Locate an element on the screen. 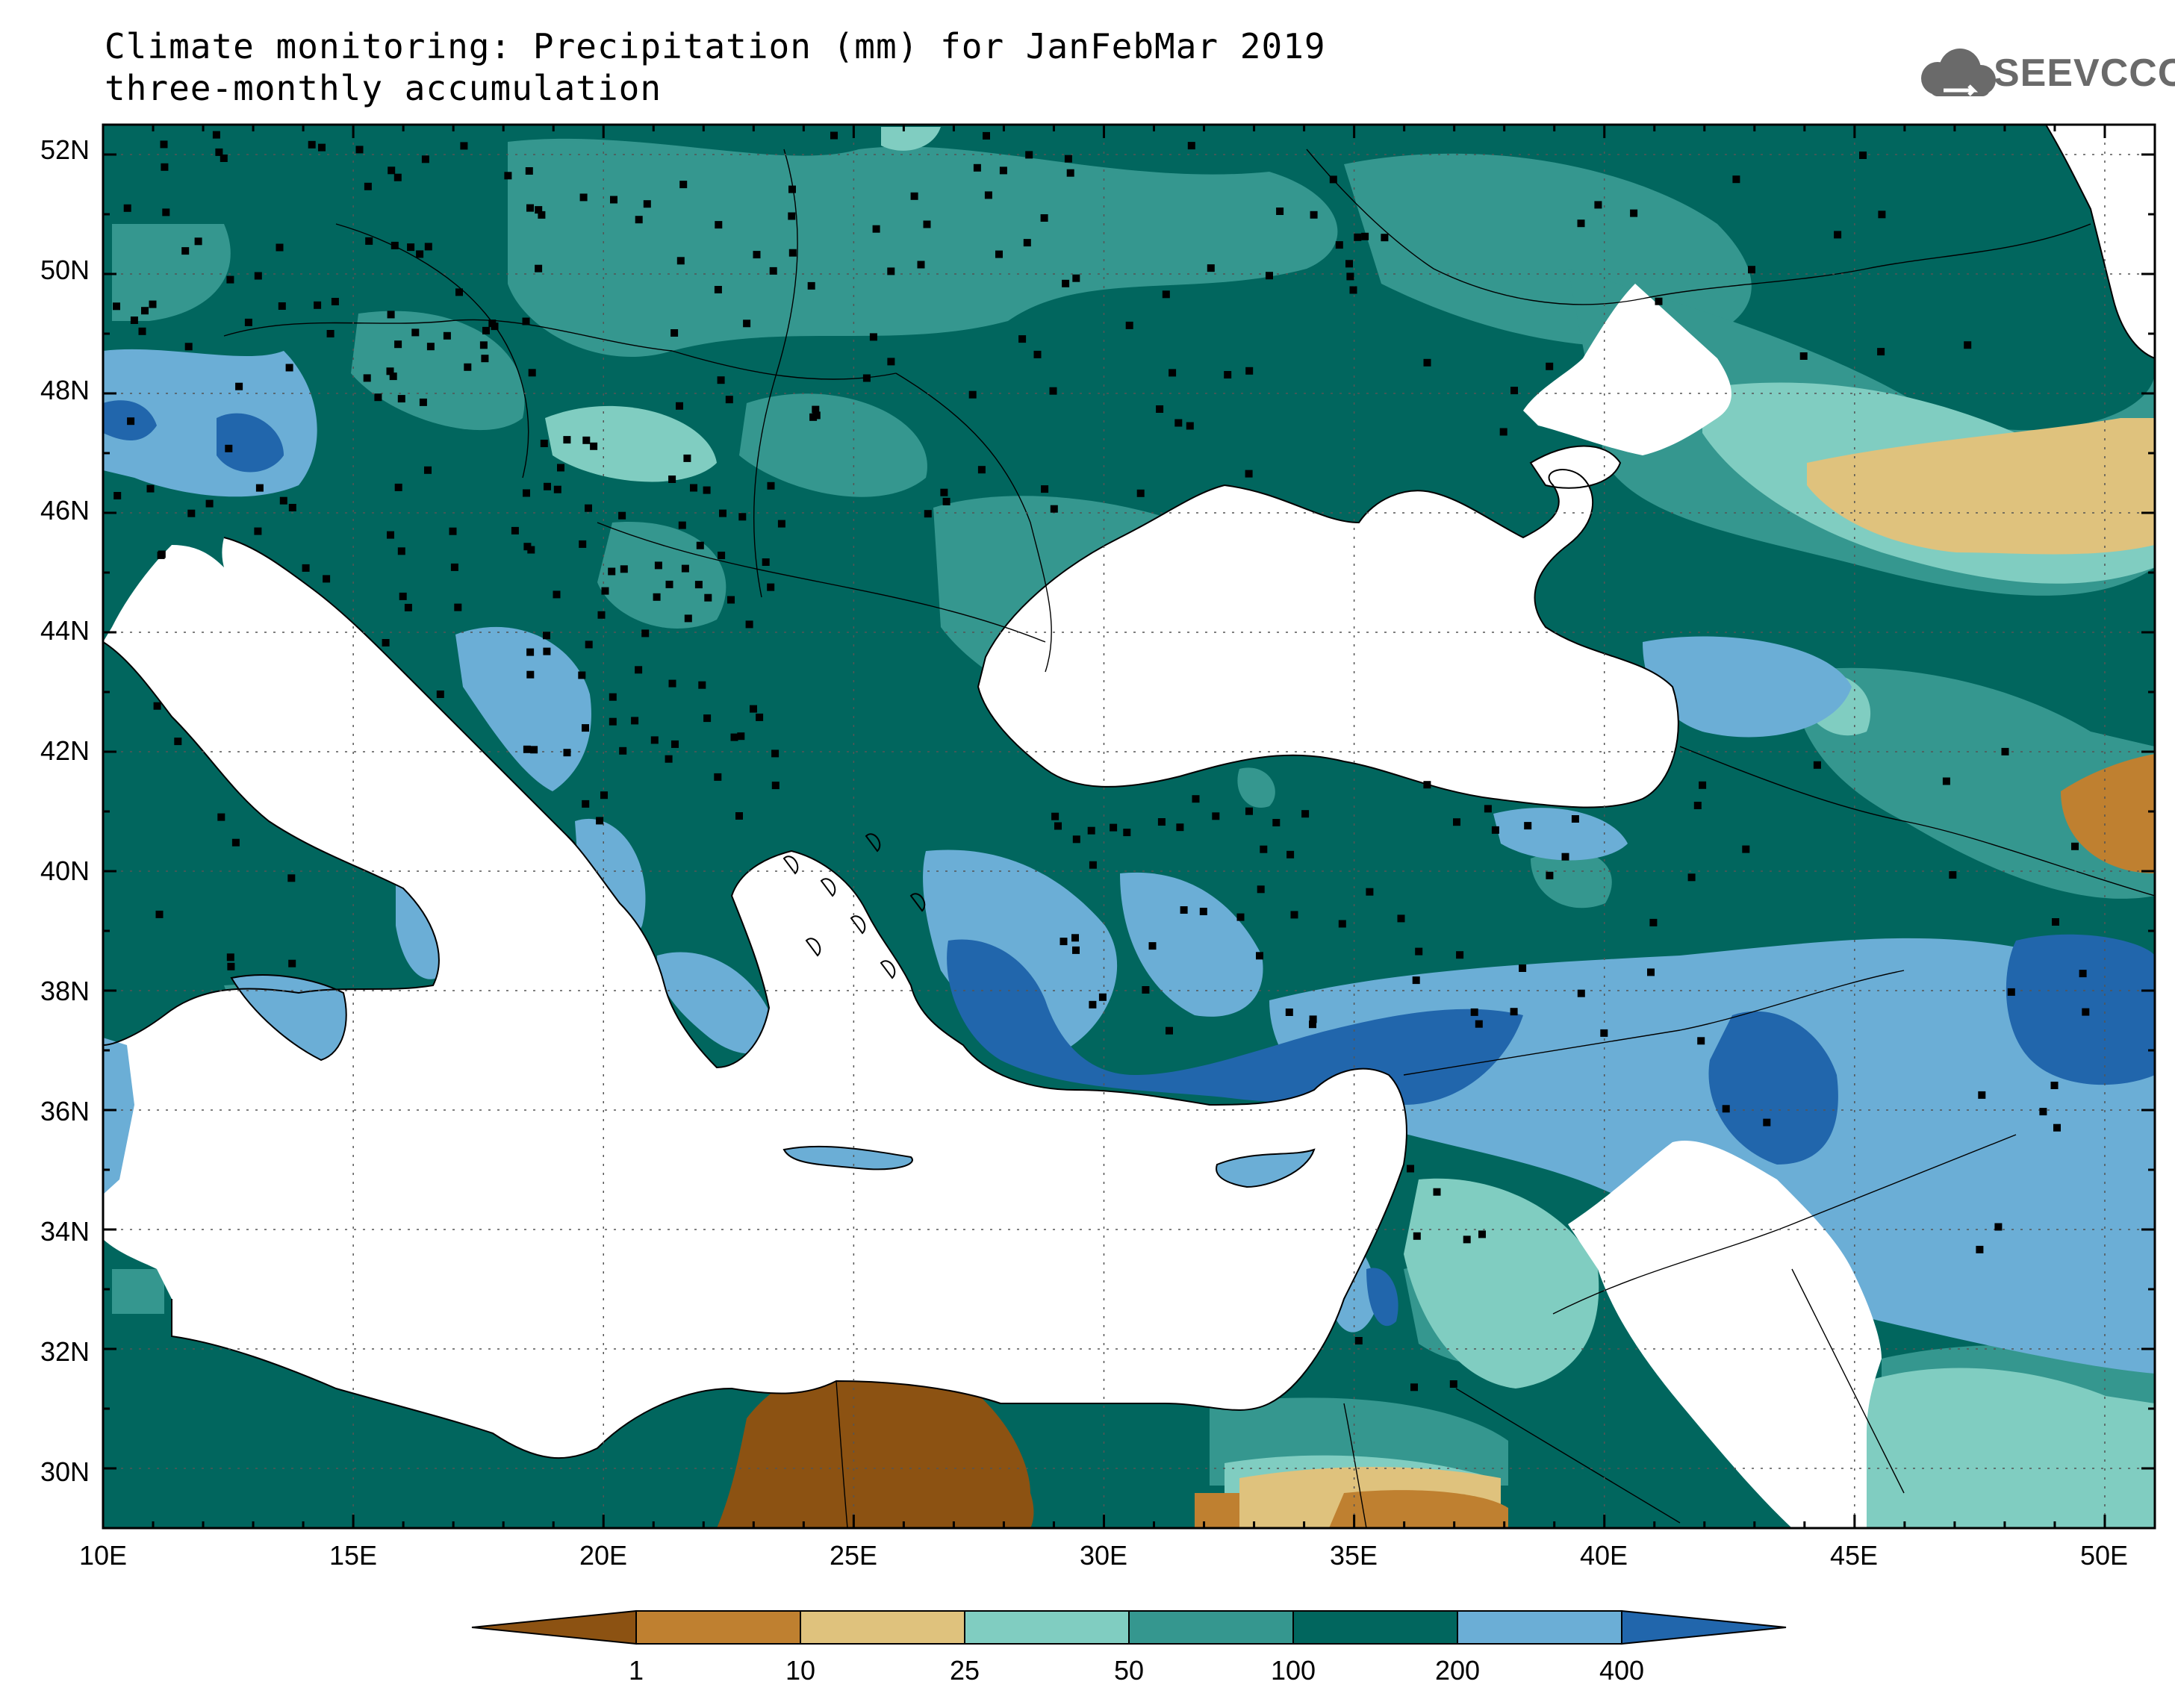 The width and height of the screenshot is (2175, 1708). lon-label: 45E is located at coordinates (1854, 1555).